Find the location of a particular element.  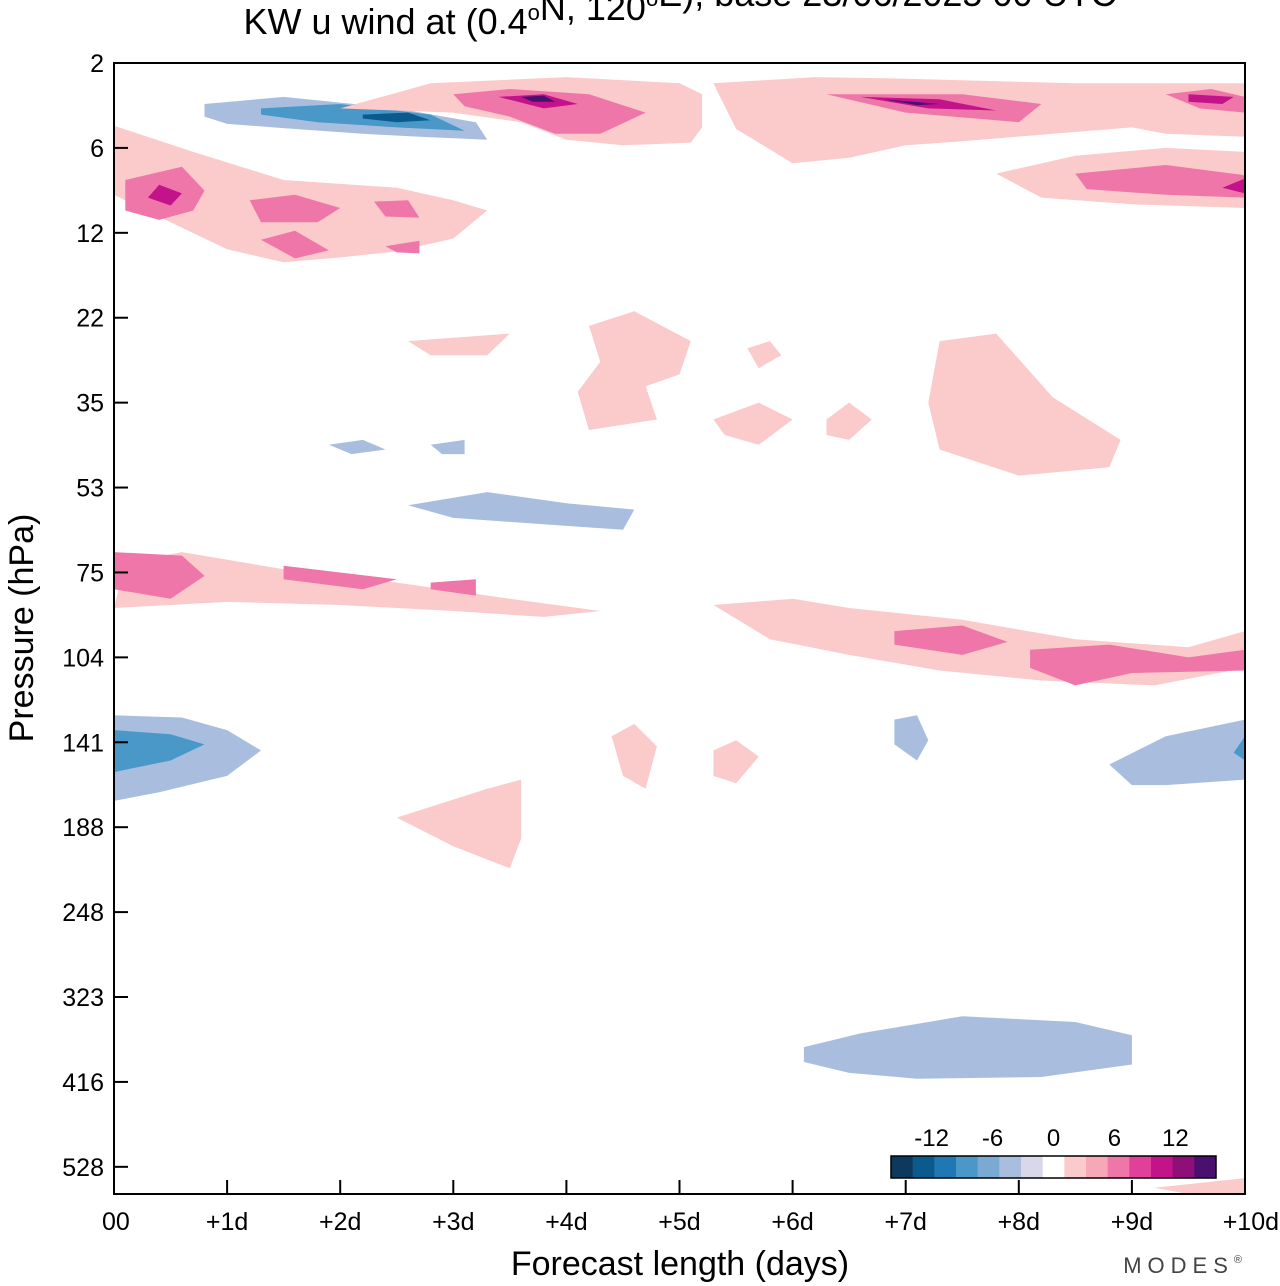

y-axis-title: Pressure (hPa) is located at coordinates (22, 628).